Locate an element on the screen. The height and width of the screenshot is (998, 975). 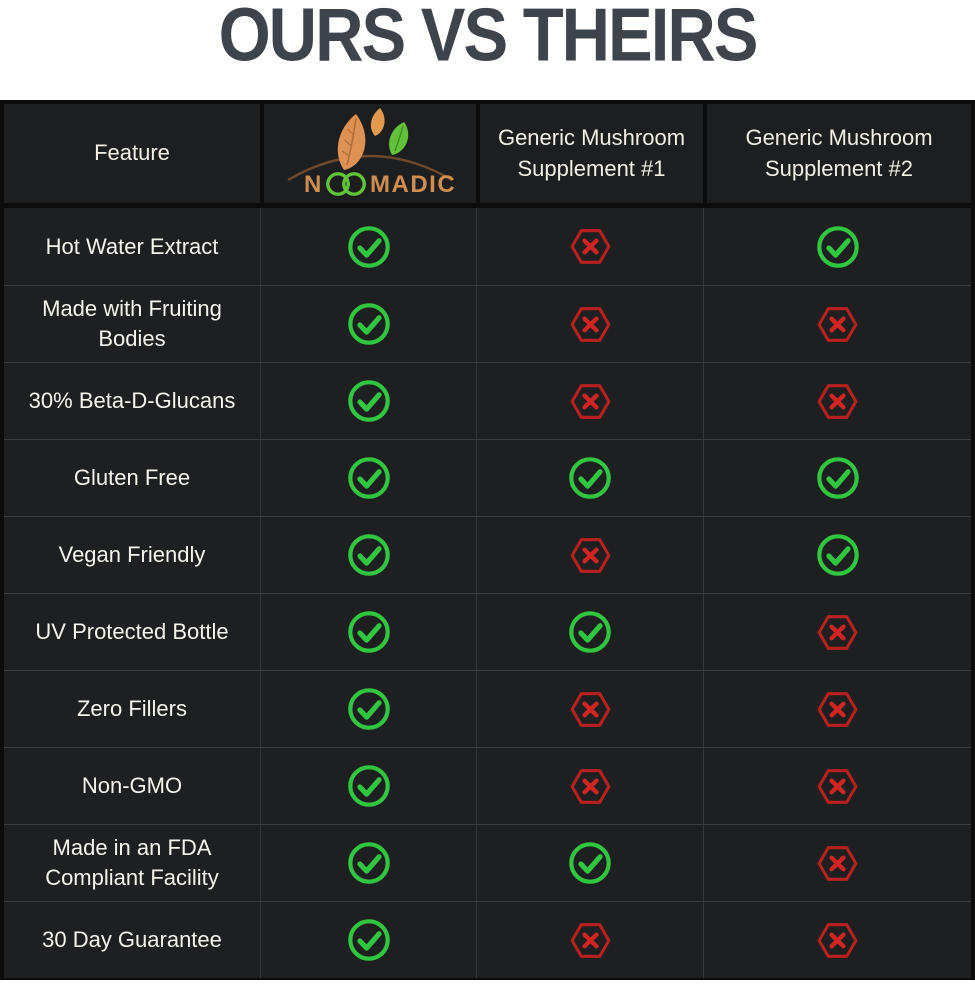
table-row: 30 Day Guarantee is located at coordinates (487, 939).